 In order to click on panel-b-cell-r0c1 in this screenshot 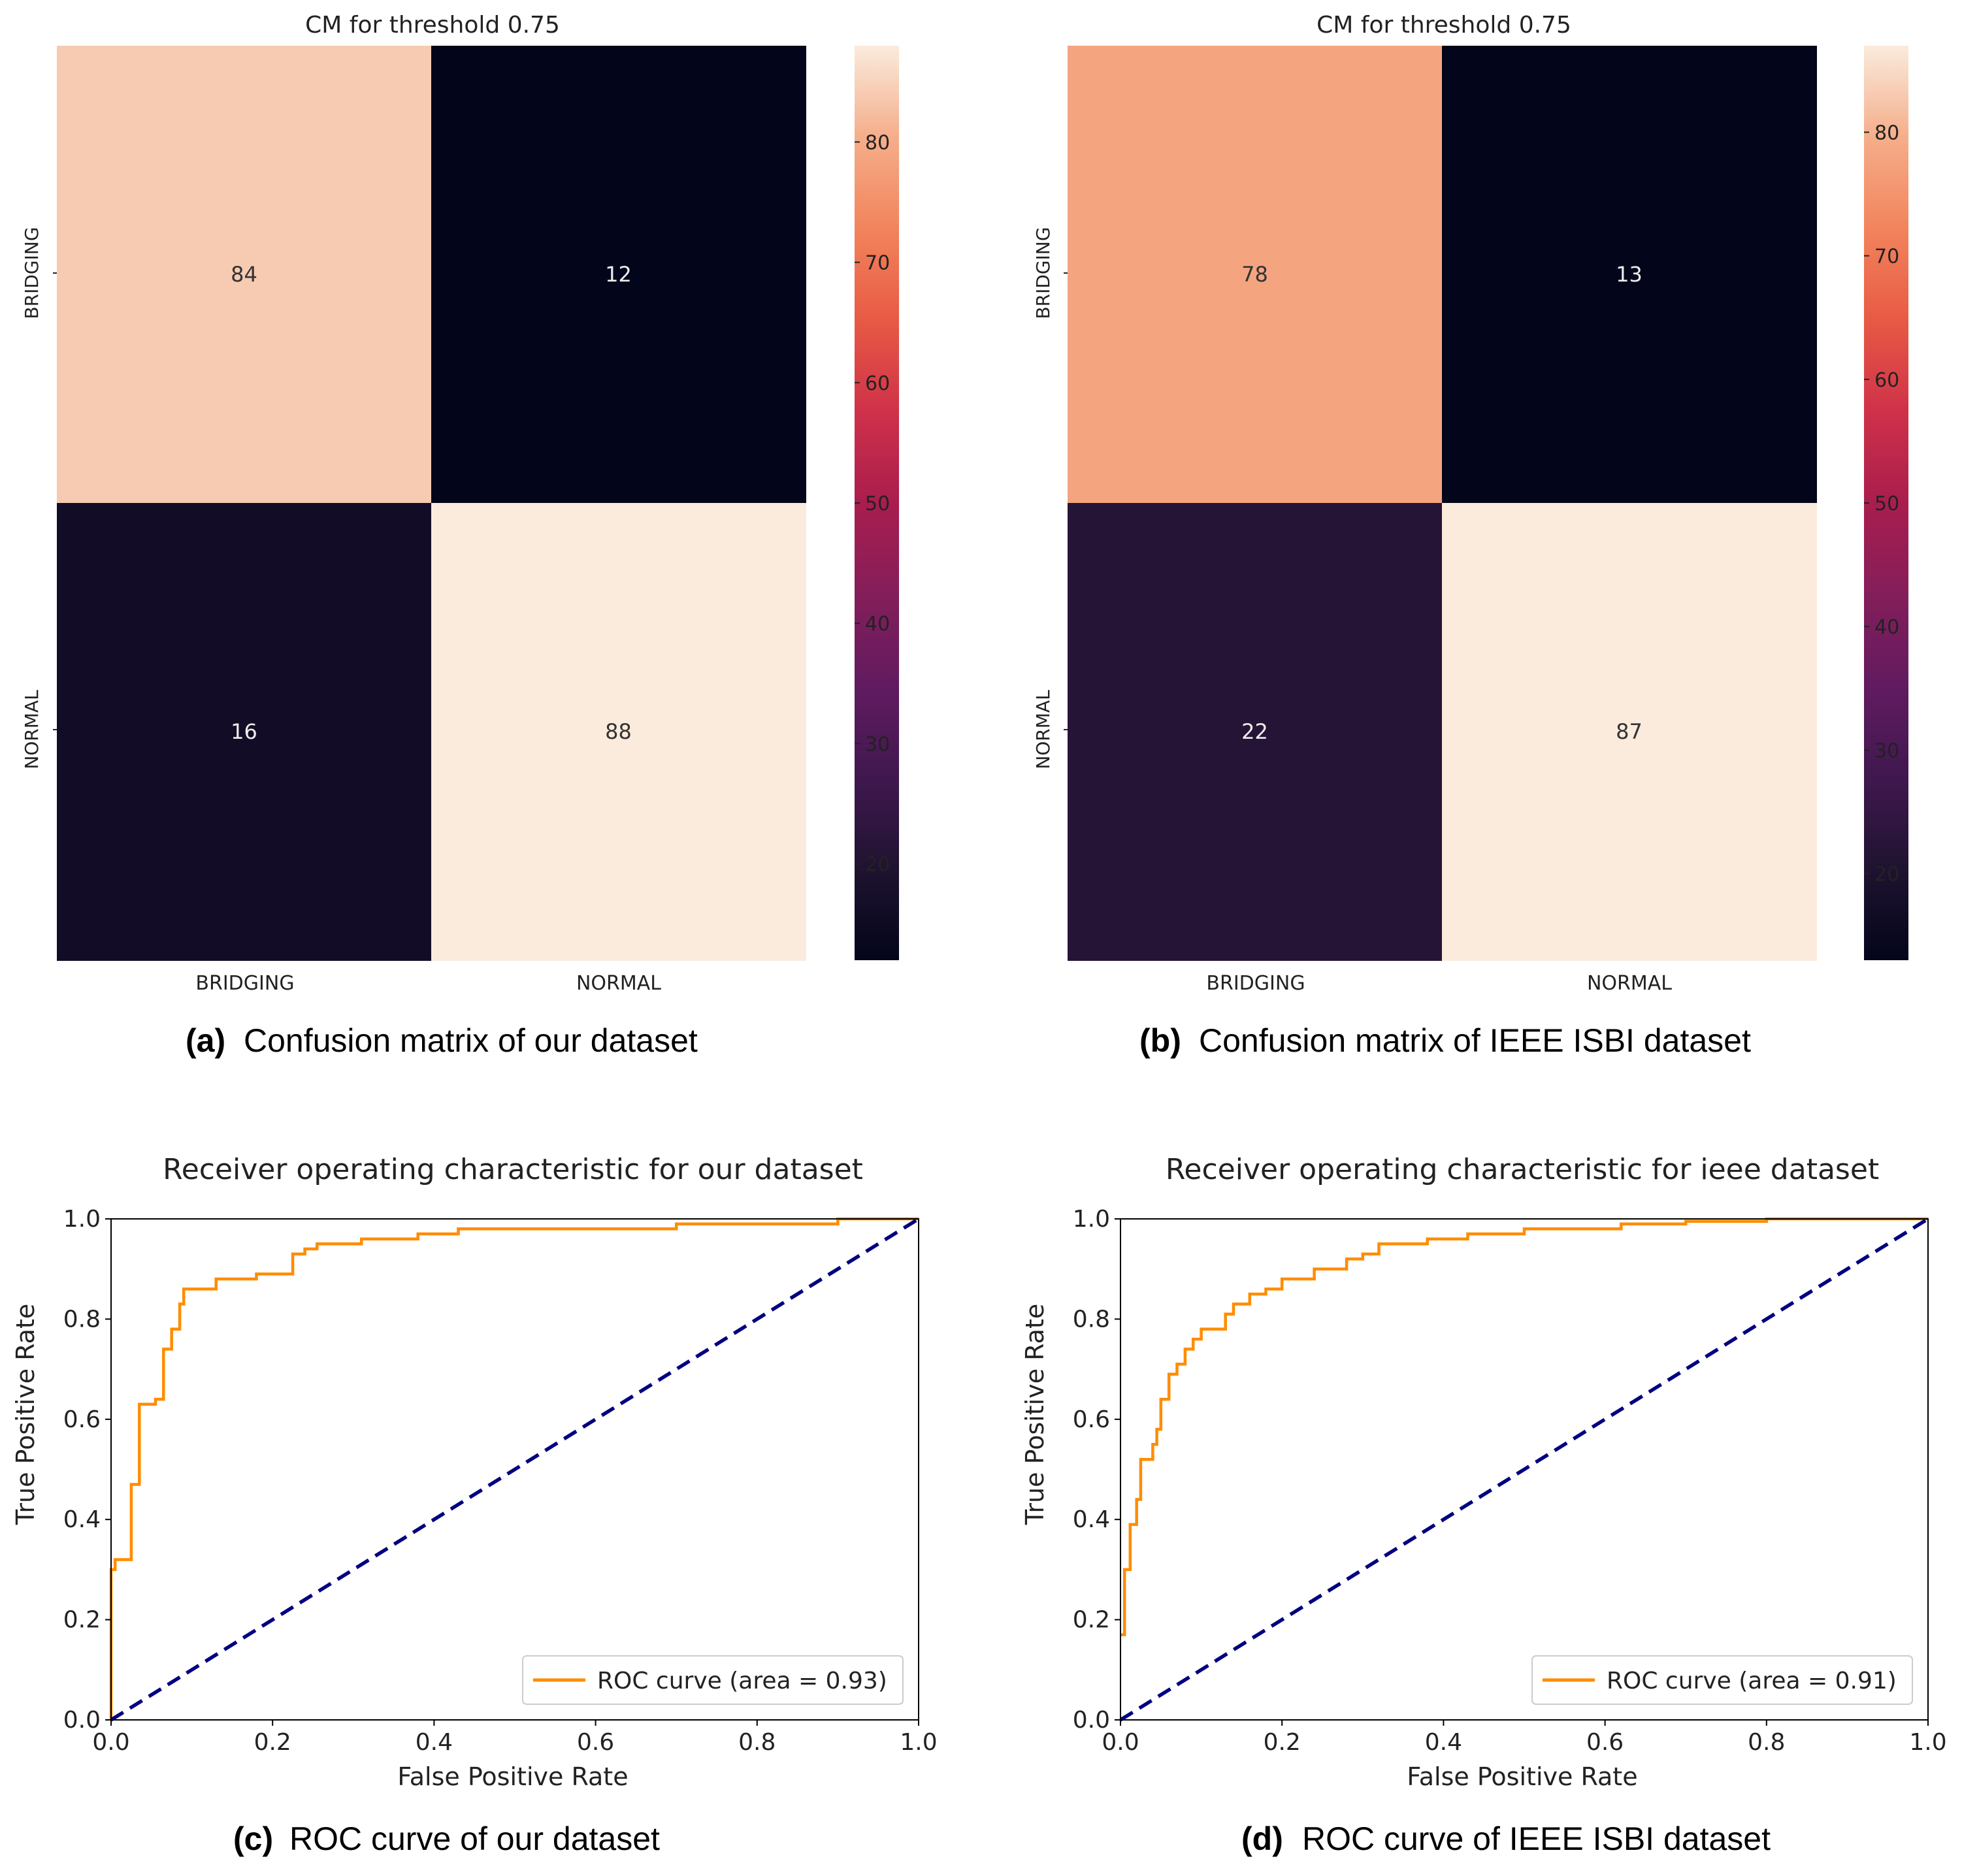, I will do `click(1629, 275)`.